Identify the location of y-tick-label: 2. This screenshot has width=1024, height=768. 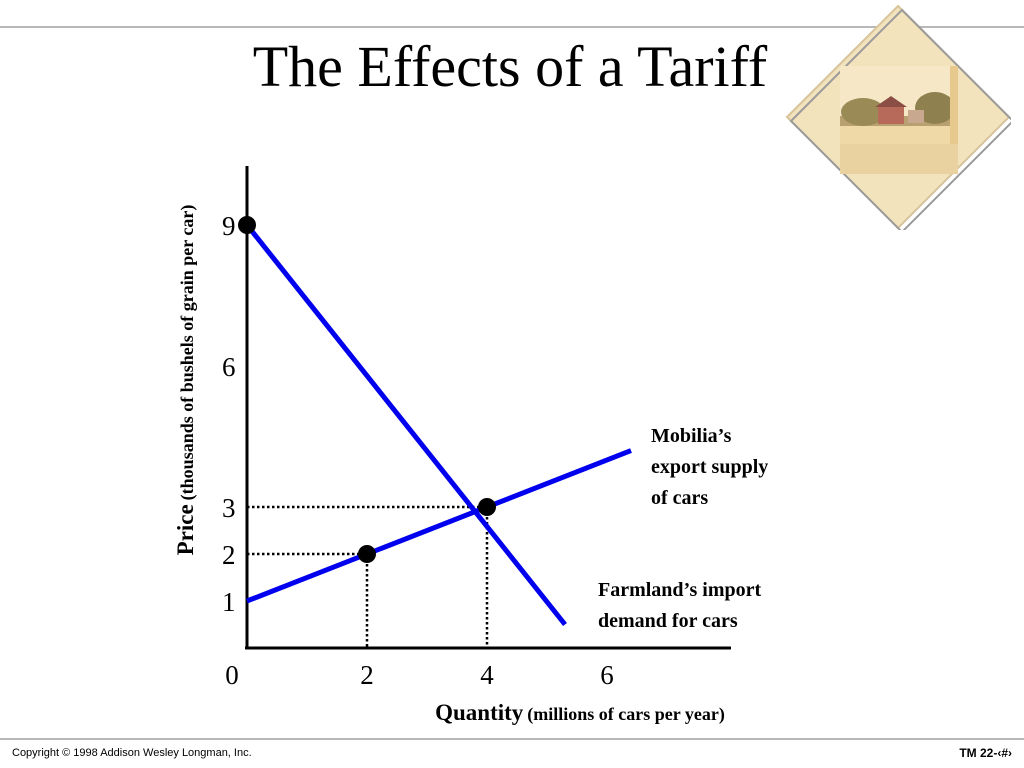
(229, 555).